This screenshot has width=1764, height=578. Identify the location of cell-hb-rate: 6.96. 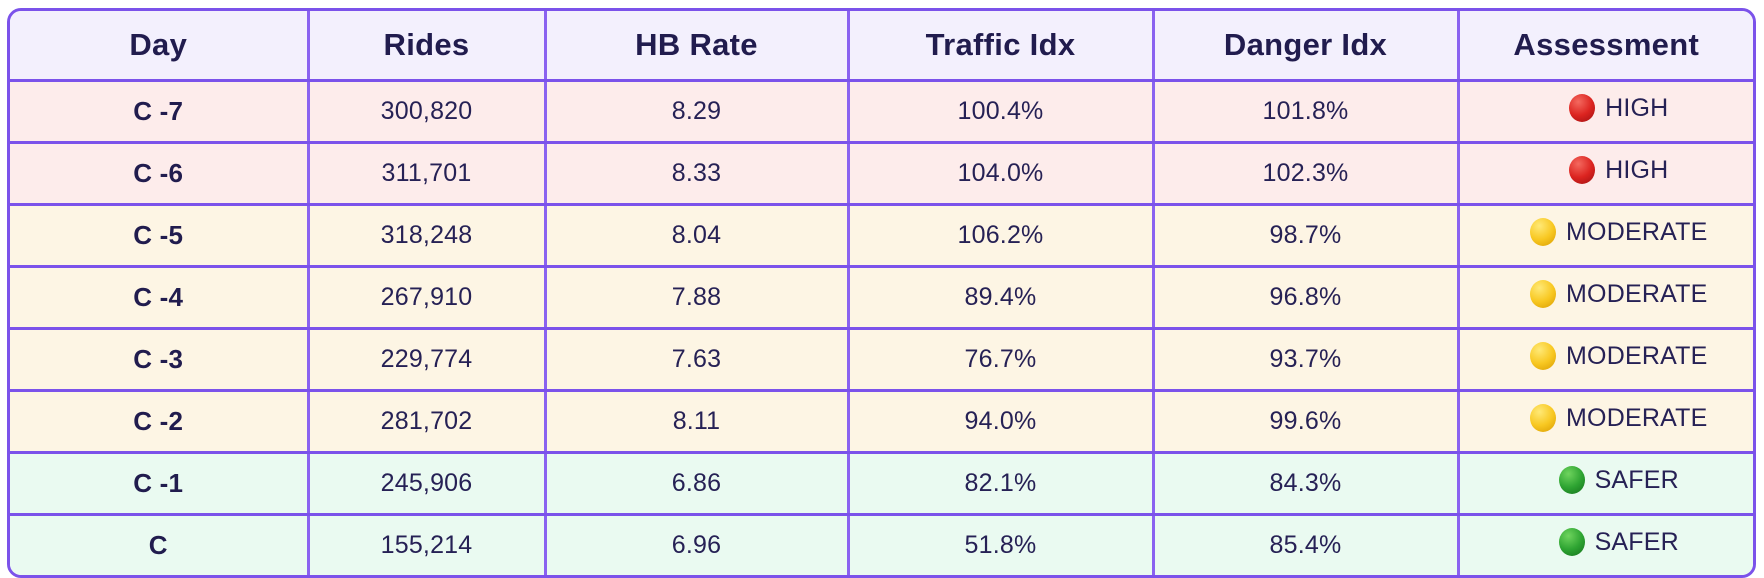
(697, 544).